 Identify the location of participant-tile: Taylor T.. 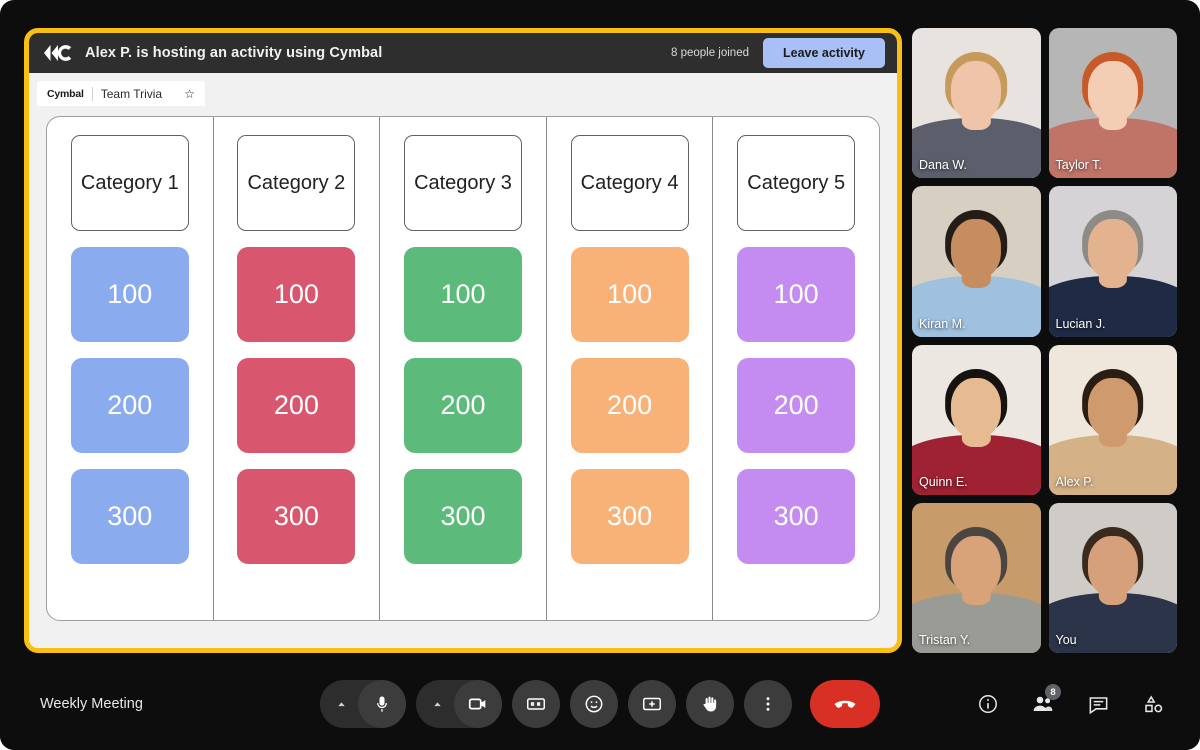
(1112, 103).